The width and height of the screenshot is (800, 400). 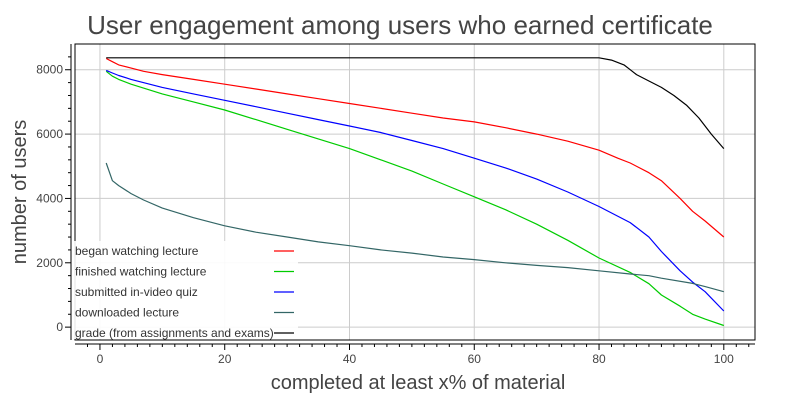 I want to click on y-tick-label: 4000, so click(x=49, y=198).